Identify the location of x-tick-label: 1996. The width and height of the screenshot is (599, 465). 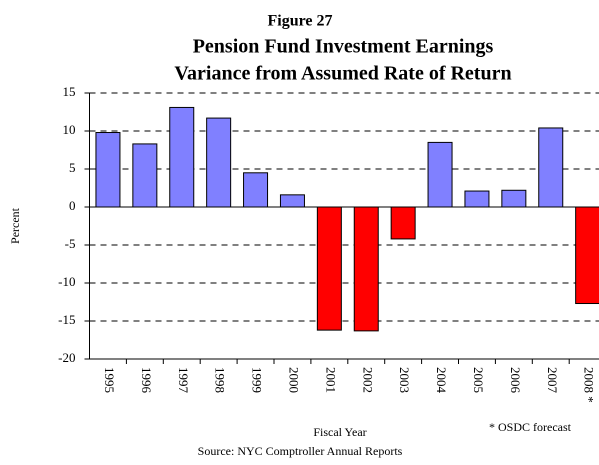
(146, 380).